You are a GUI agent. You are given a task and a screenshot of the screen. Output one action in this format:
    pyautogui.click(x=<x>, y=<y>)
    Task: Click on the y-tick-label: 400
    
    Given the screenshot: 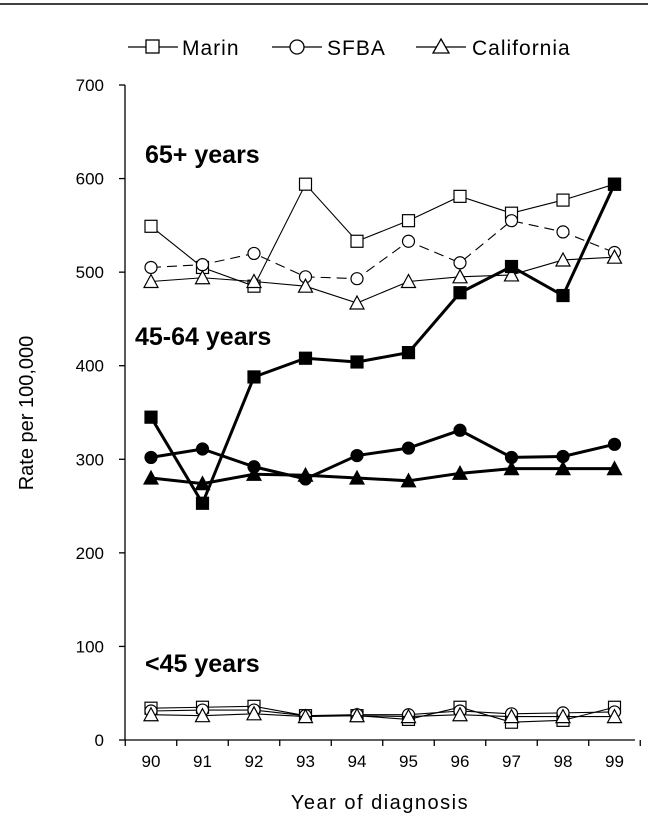 What is the action you would take?
    pyautogui.click(x=90, y=366)
    